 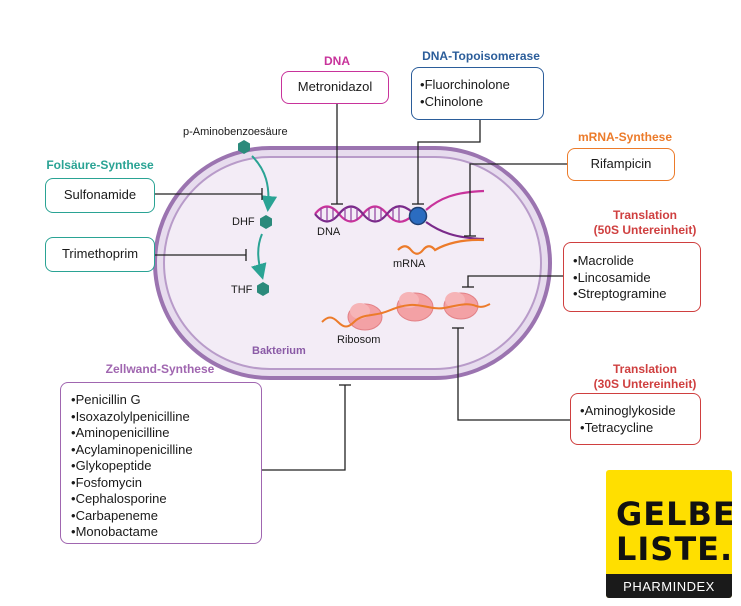 What do you see at coordinates (166, 516) in the screenshot?
I see `drug-item: Carbapeneme` at bounding box center [166, 516].